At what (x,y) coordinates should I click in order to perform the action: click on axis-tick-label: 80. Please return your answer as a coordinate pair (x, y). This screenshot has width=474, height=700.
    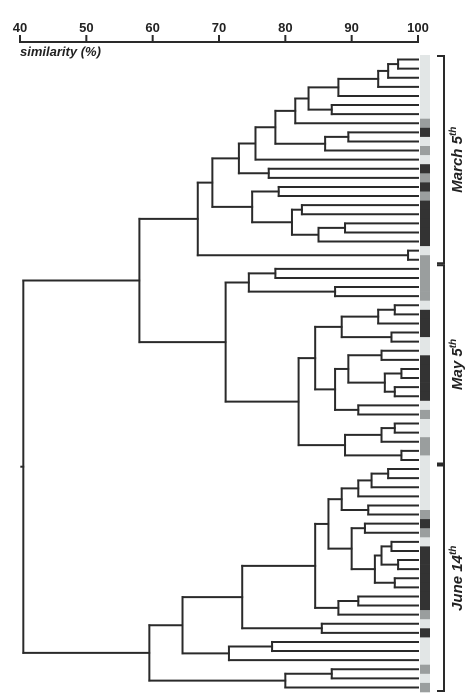
    Looking at the image, I should click on (285, 27).